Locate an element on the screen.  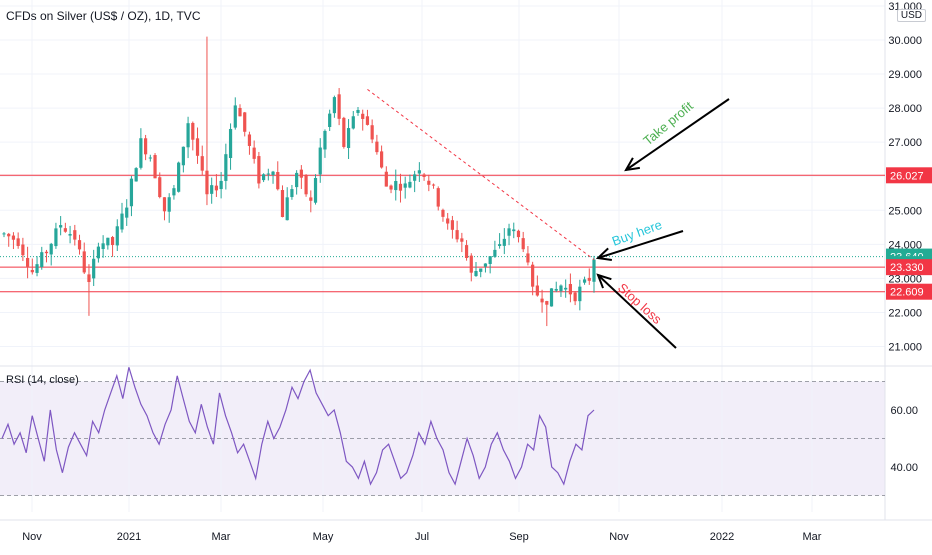
rsi-line is located at coordinates (298, 426).